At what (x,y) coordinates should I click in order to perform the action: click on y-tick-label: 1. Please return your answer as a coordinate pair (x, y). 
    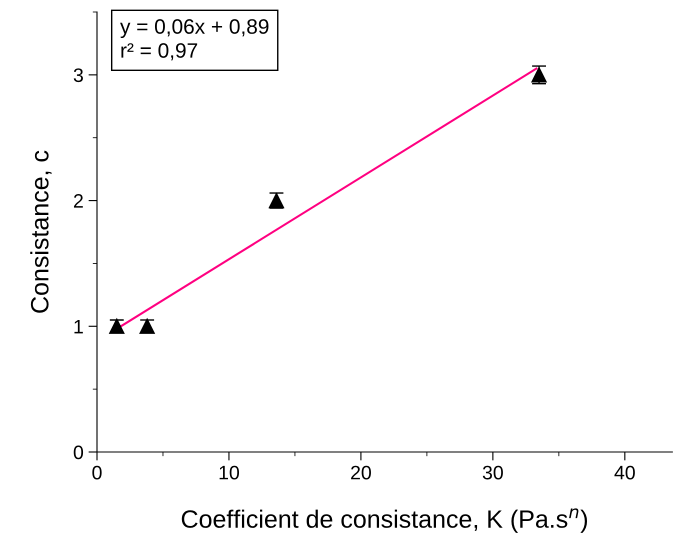
    Looking at the image, I should click on (78, 327).